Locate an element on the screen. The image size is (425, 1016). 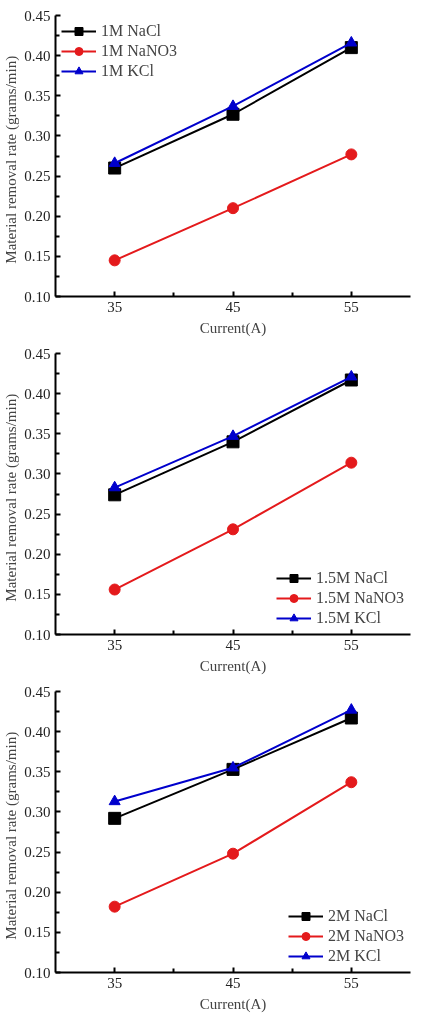
legend-label: 1.5M NaNO3 is located at coordinates (360, 598).